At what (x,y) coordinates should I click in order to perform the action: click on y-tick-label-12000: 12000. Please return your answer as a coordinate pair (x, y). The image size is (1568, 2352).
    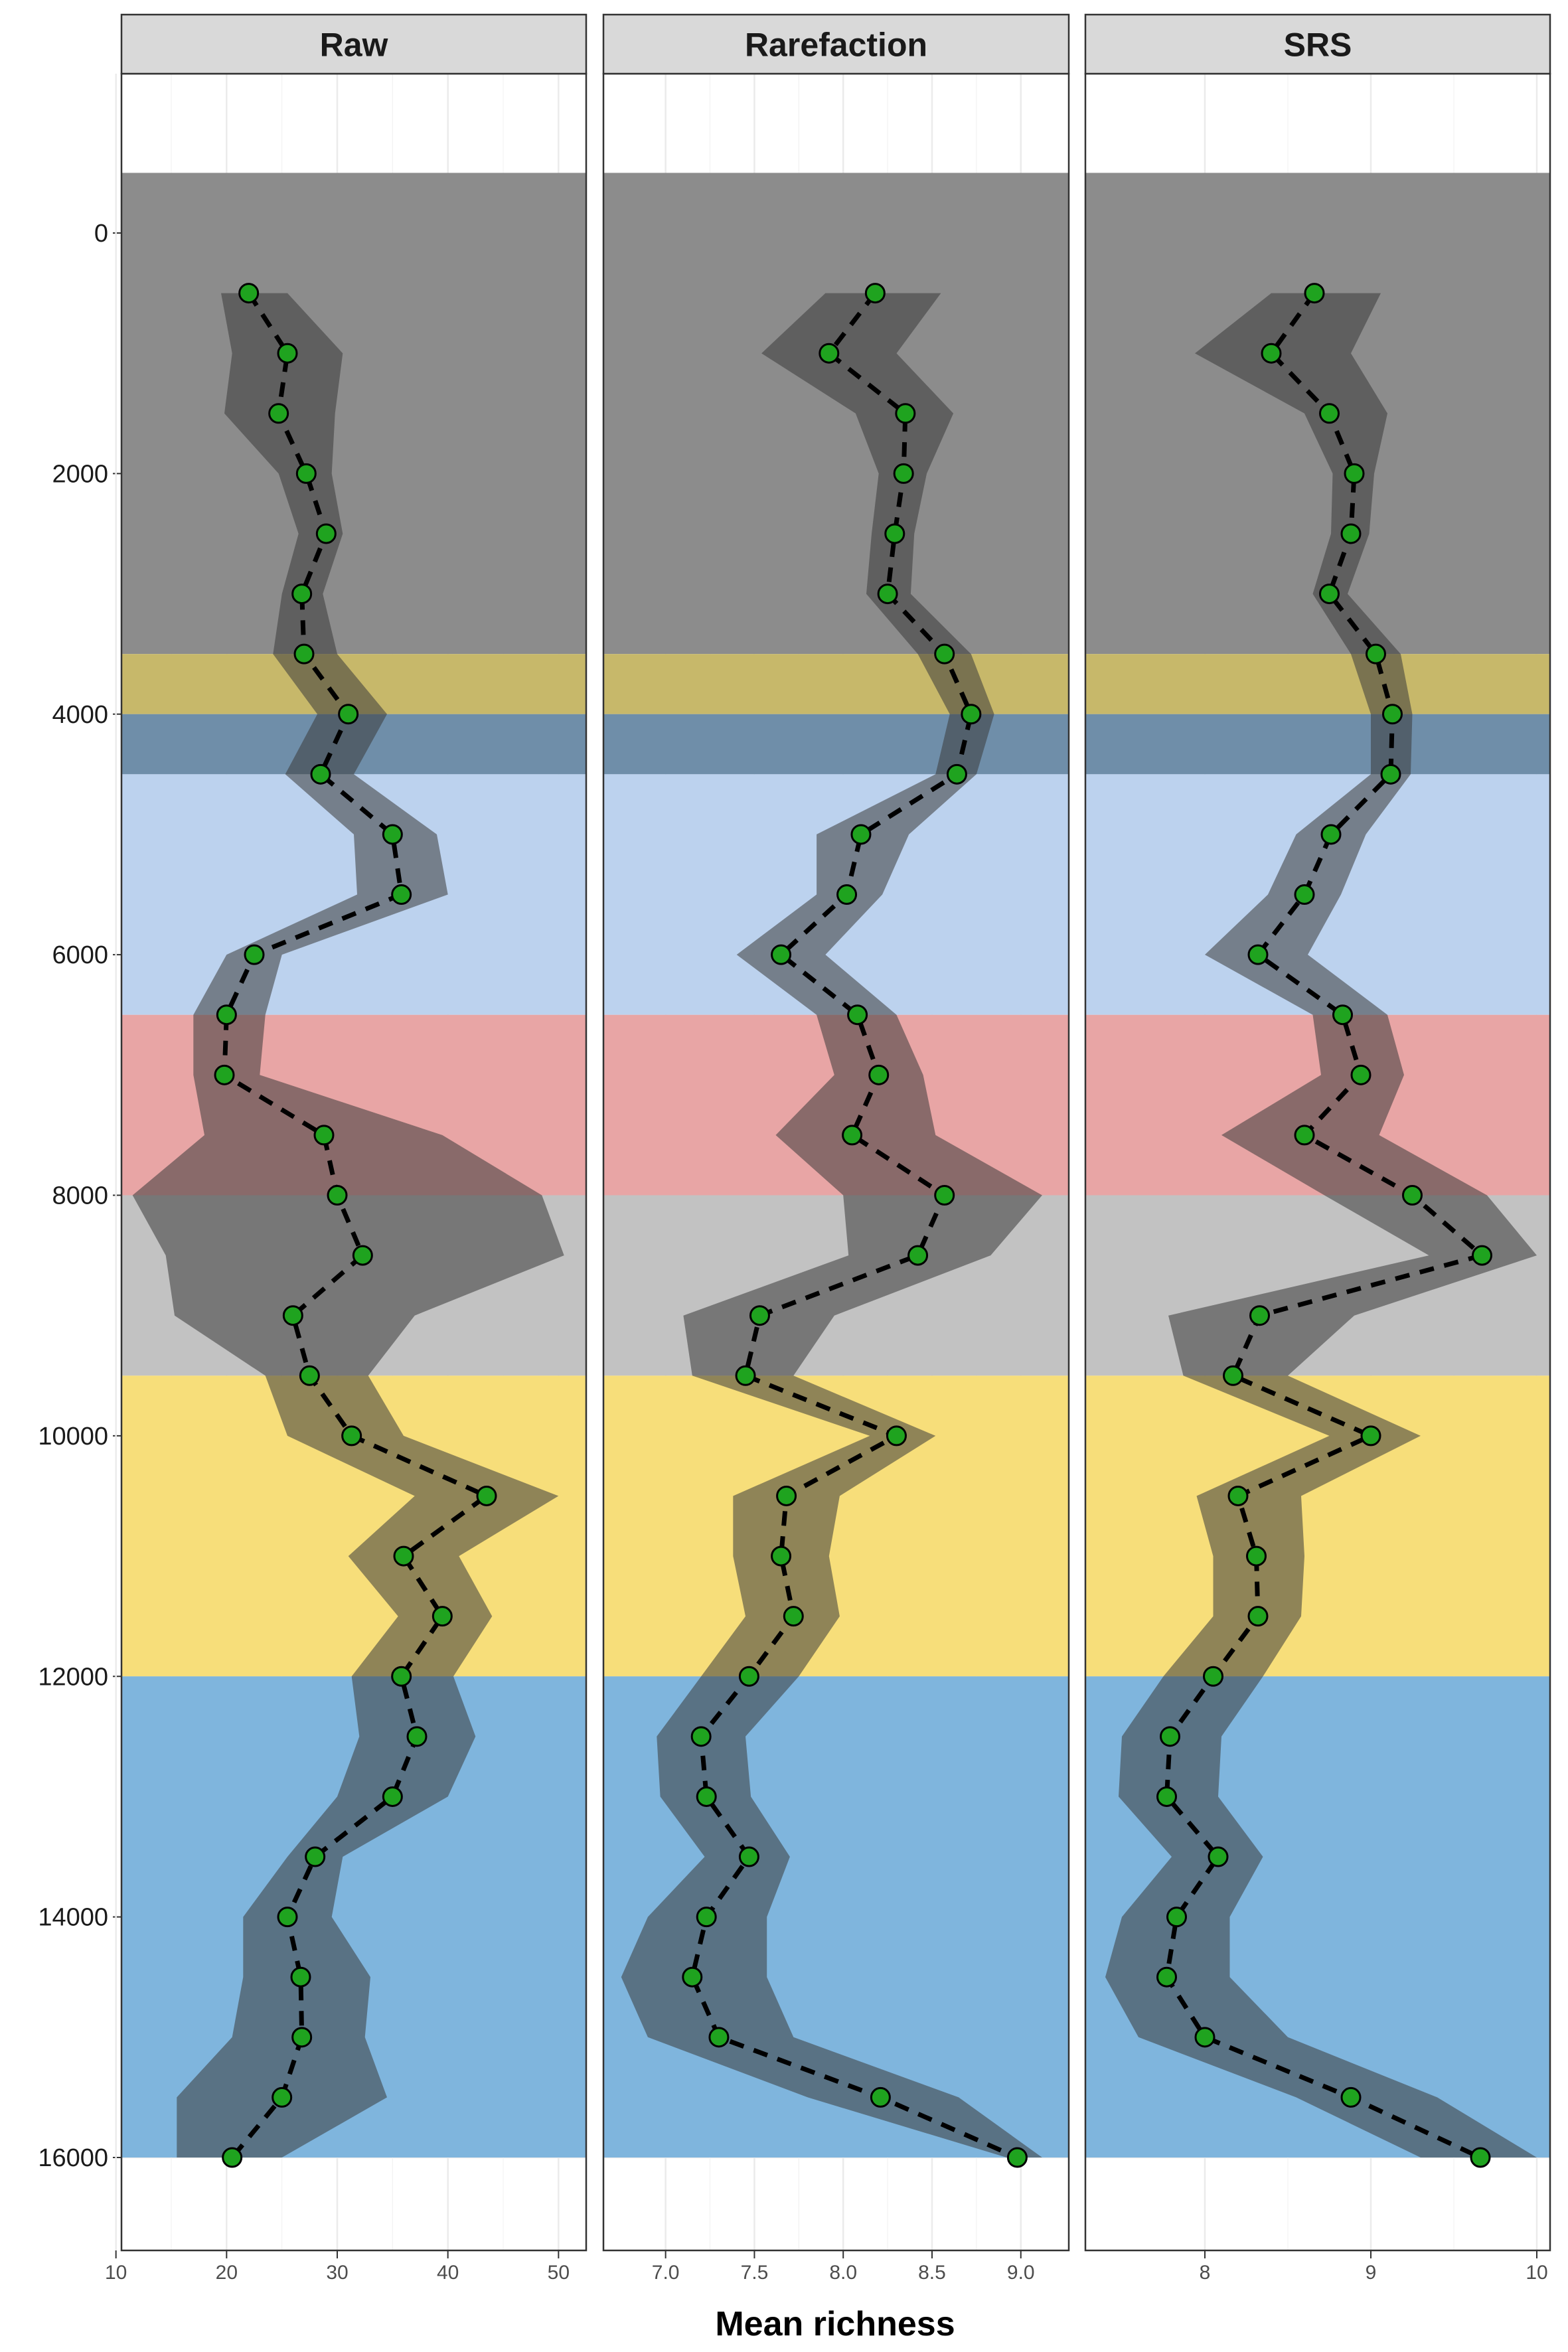
    Looking at the image, I should click on (73, 1677).